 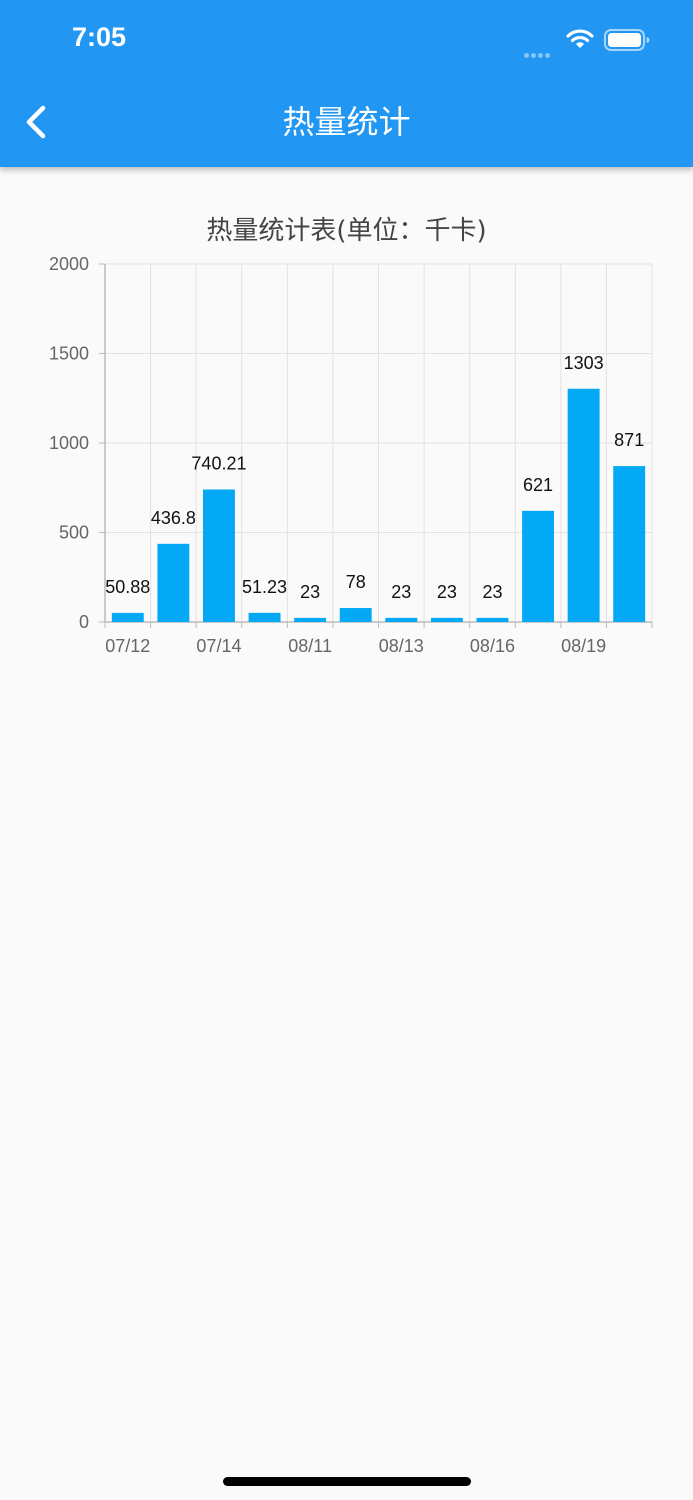 I want to click on bar-value-label: 871, so click(x=629, y=440).